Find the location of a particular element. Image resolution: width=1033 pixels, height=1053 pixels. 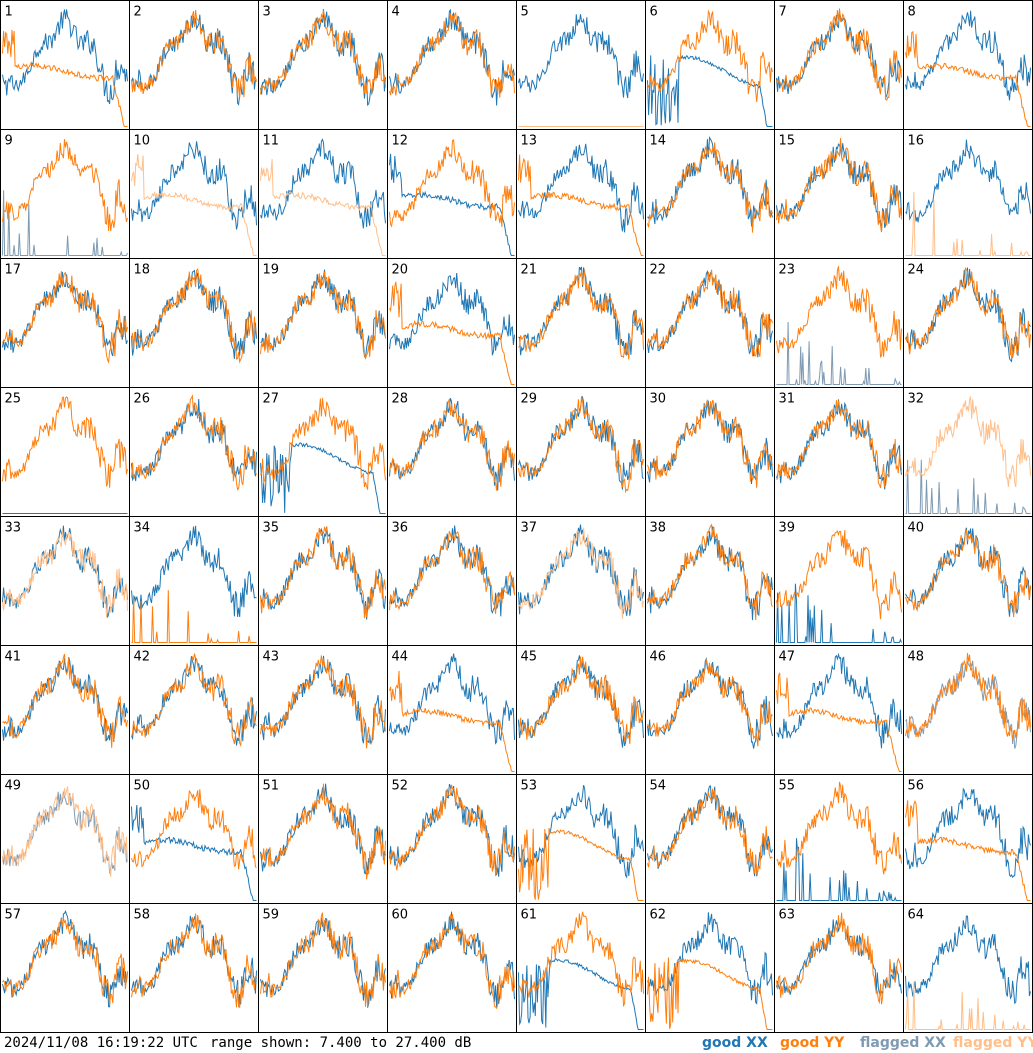

panel-32: 32 is located at coordinates (968, 452).